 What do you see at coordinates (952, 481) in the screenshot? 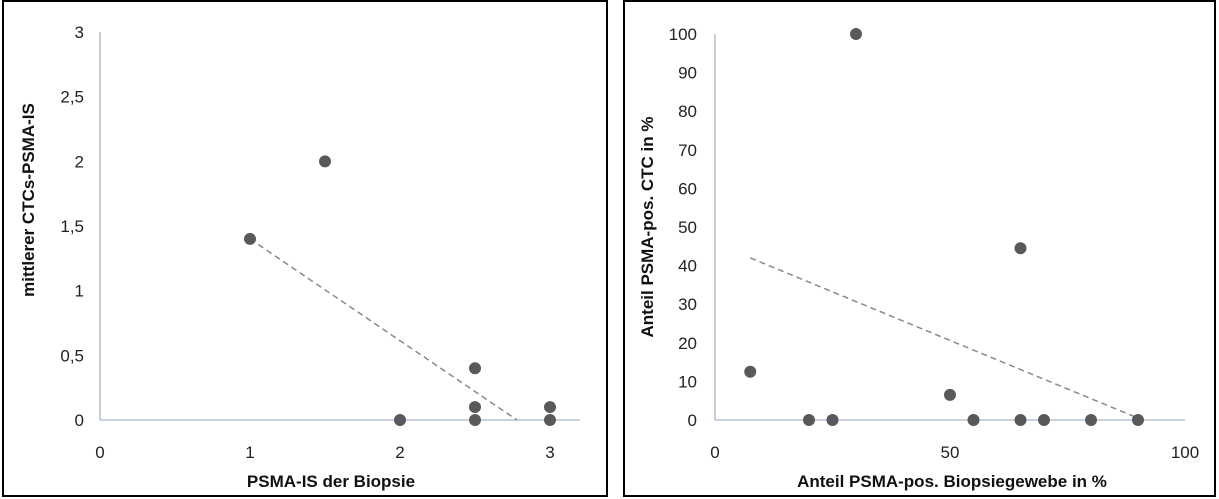
I see `x-axis-title: Anteil PSMA-pos. Biopsiegewebe in %` at bounding box center [952, 481].